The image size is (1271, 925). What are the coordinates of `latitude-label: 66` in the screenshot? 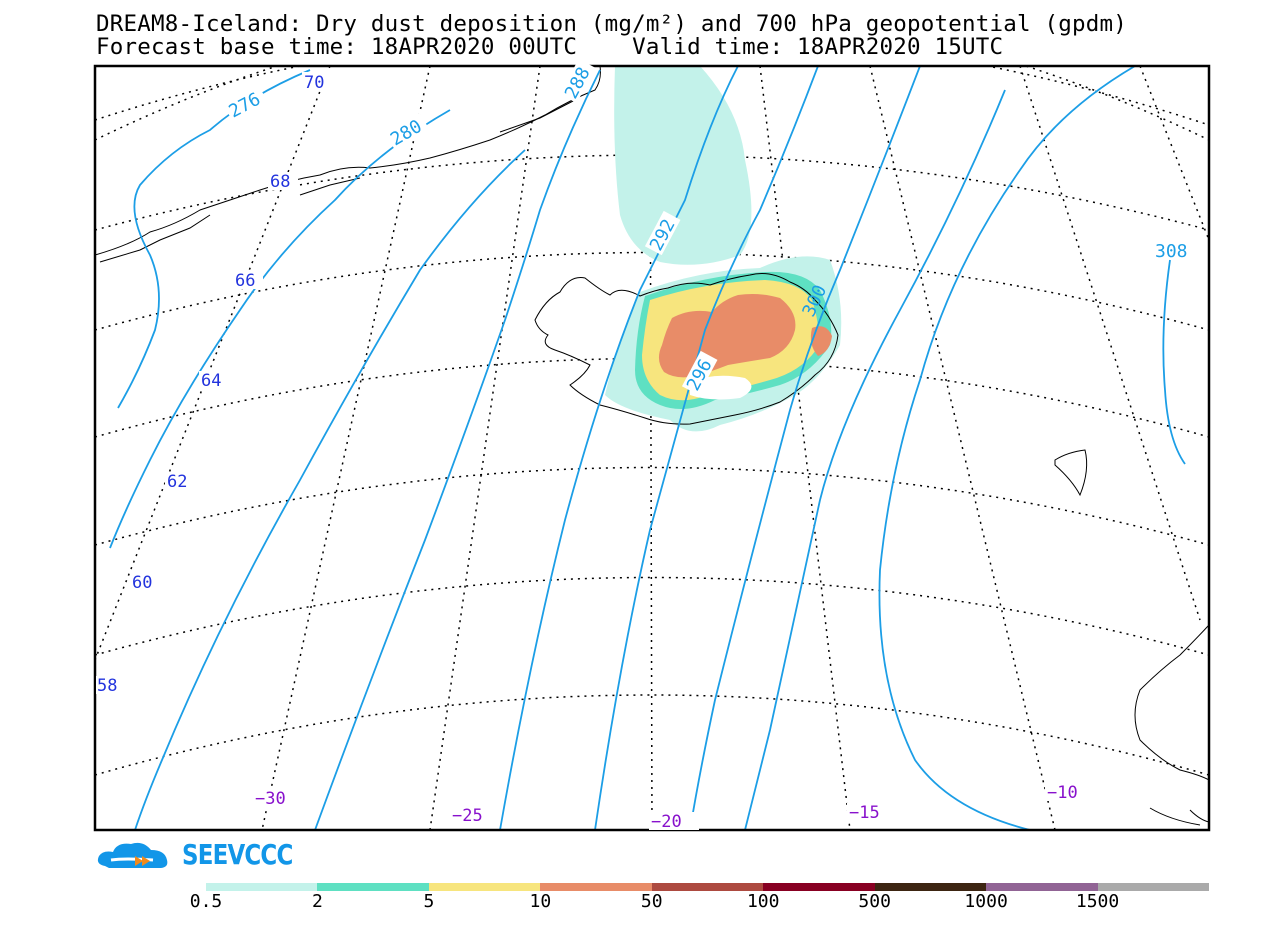 It's located at (245, 281).